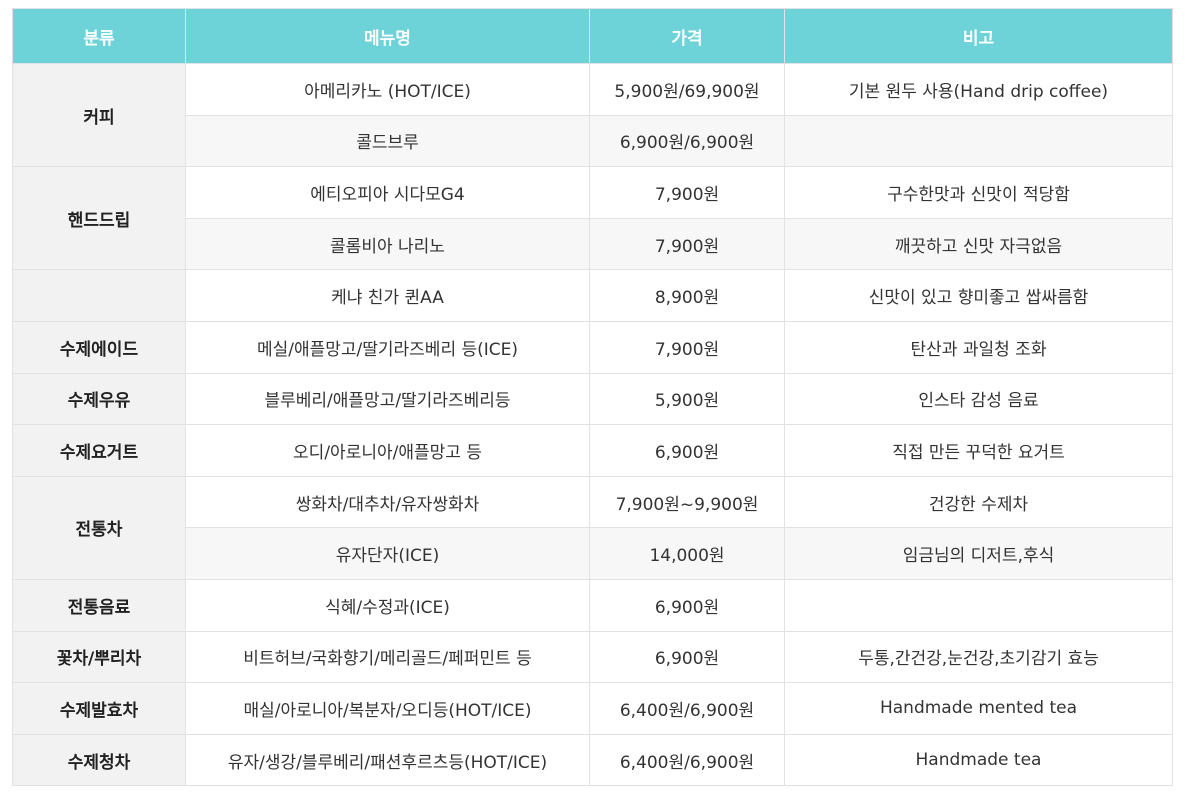 This screenshot has width=1185, height=792. Describe the element at coordinates (387, 502) in the screenshot. I see `menu-cell: 쌍화차/대추차/유자쌍화차` at that location.